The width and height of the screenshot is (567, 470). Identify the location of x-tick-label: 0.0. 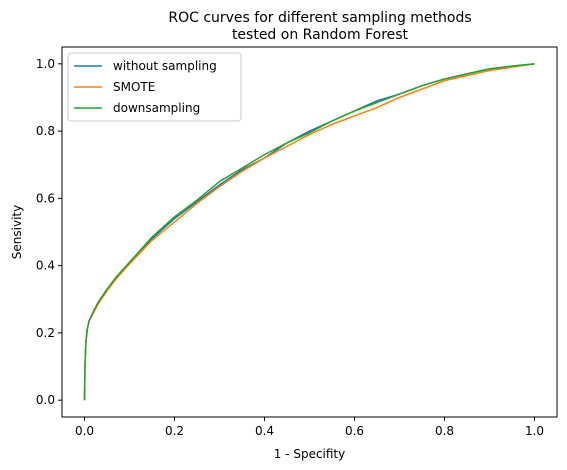
(84, 431).